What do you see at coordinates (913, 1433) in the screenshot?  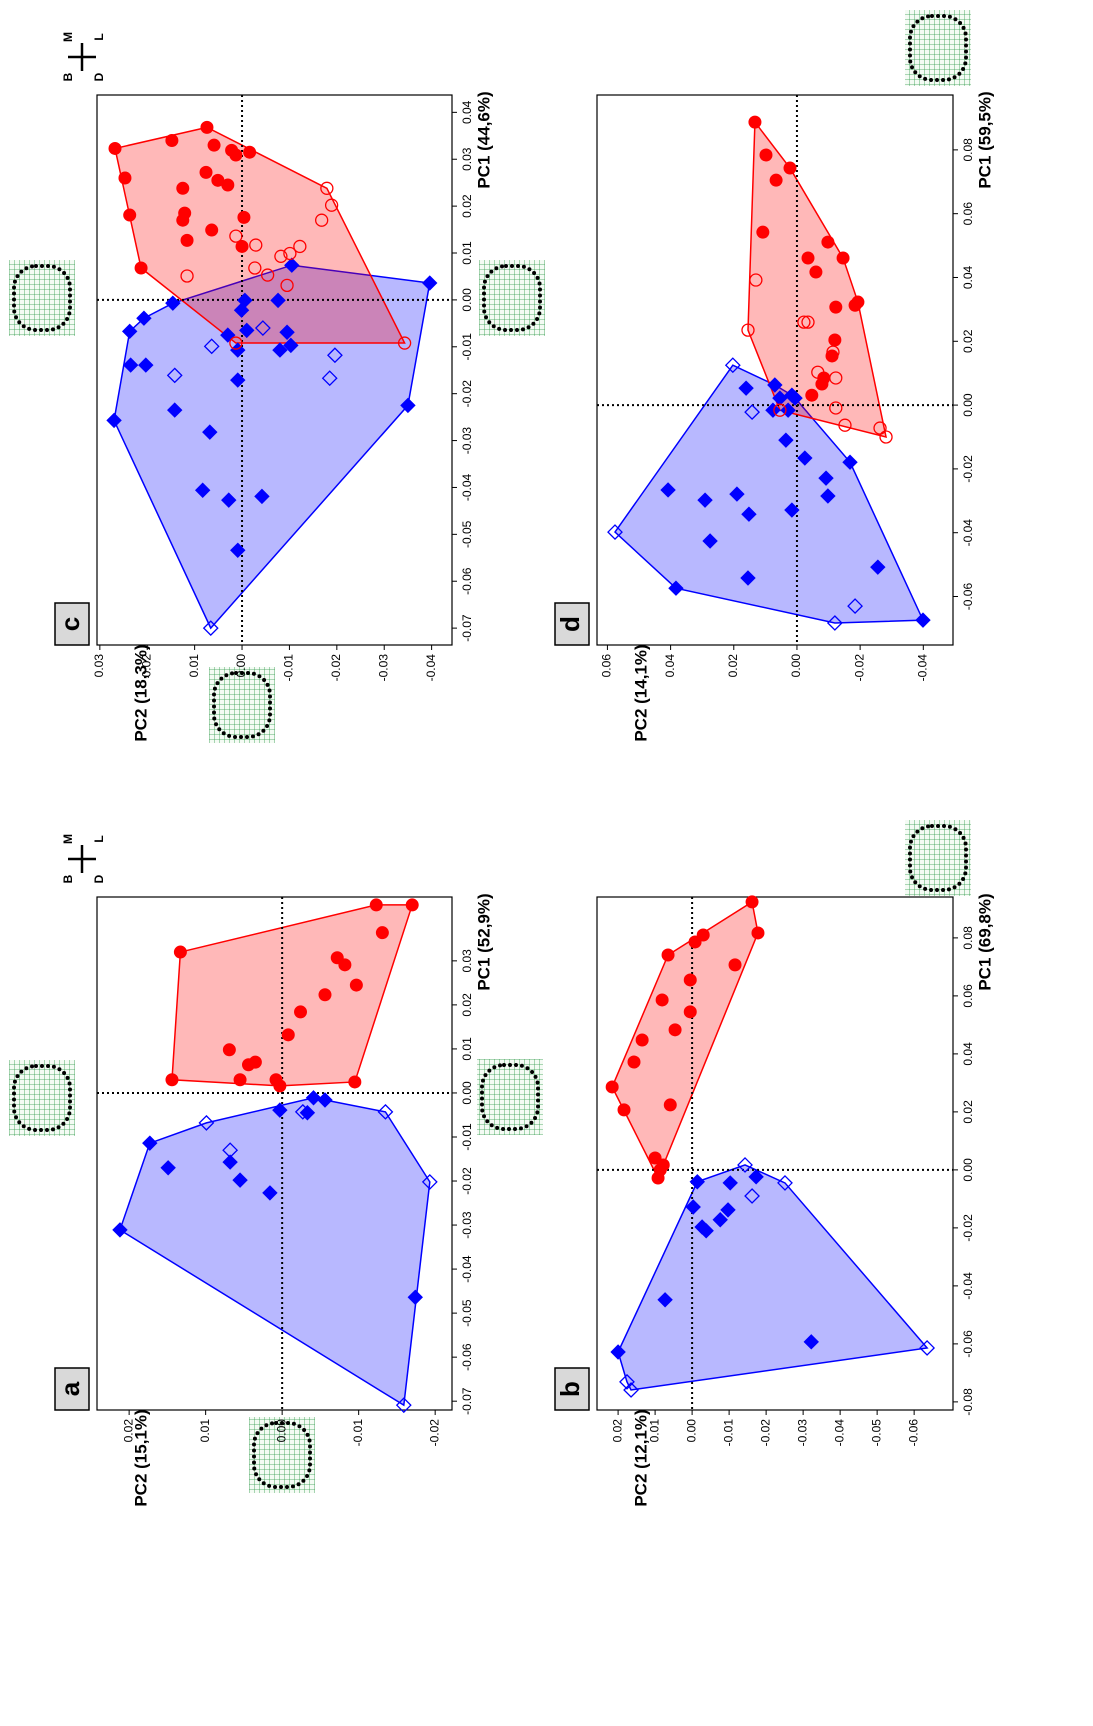 I see `y-tick-label: -0.06` at bounding box center [913, 1433].